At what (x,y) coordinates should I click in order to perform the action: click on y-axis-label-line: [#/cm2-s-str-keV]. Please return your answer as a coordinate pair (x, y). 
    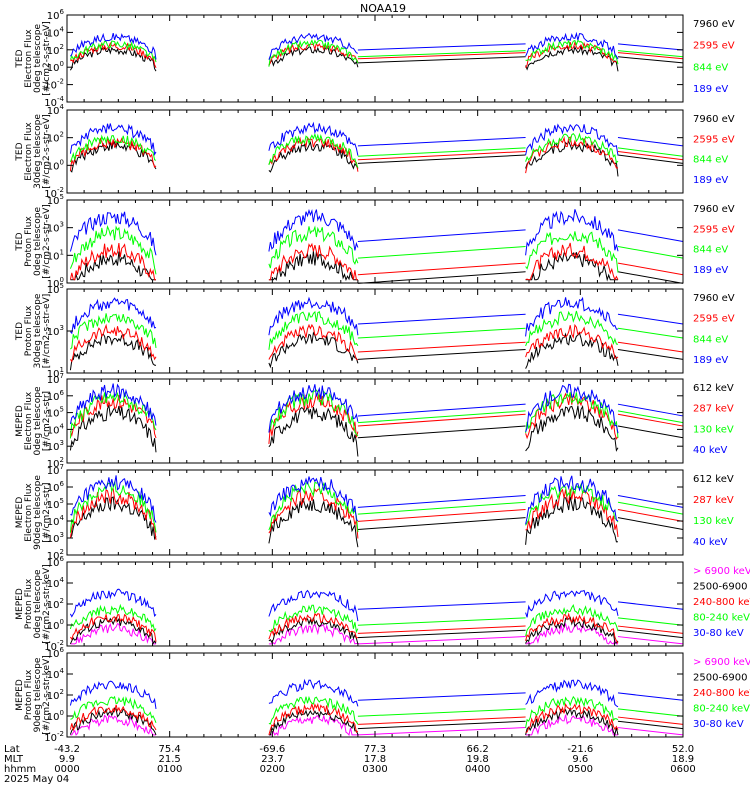
    Looking at the image, I should click on (47, 603).